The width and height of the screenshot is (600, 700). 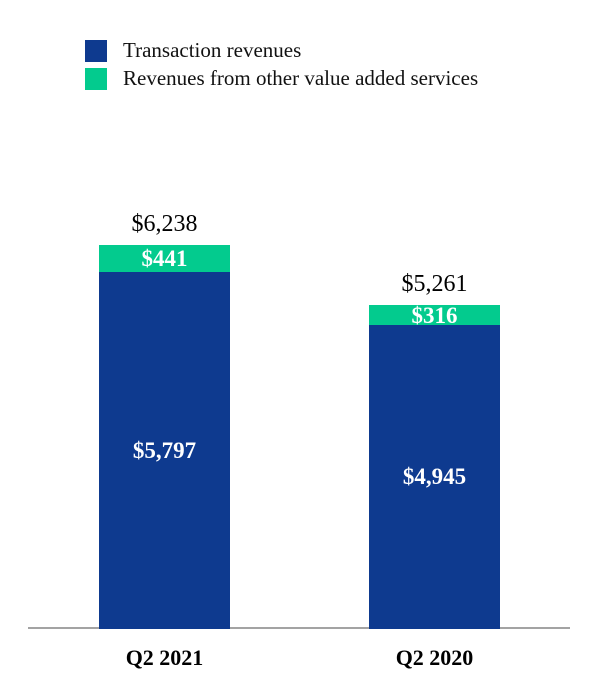 I want to click on segment-value-label: $5,797, so click(x=164, y=451).